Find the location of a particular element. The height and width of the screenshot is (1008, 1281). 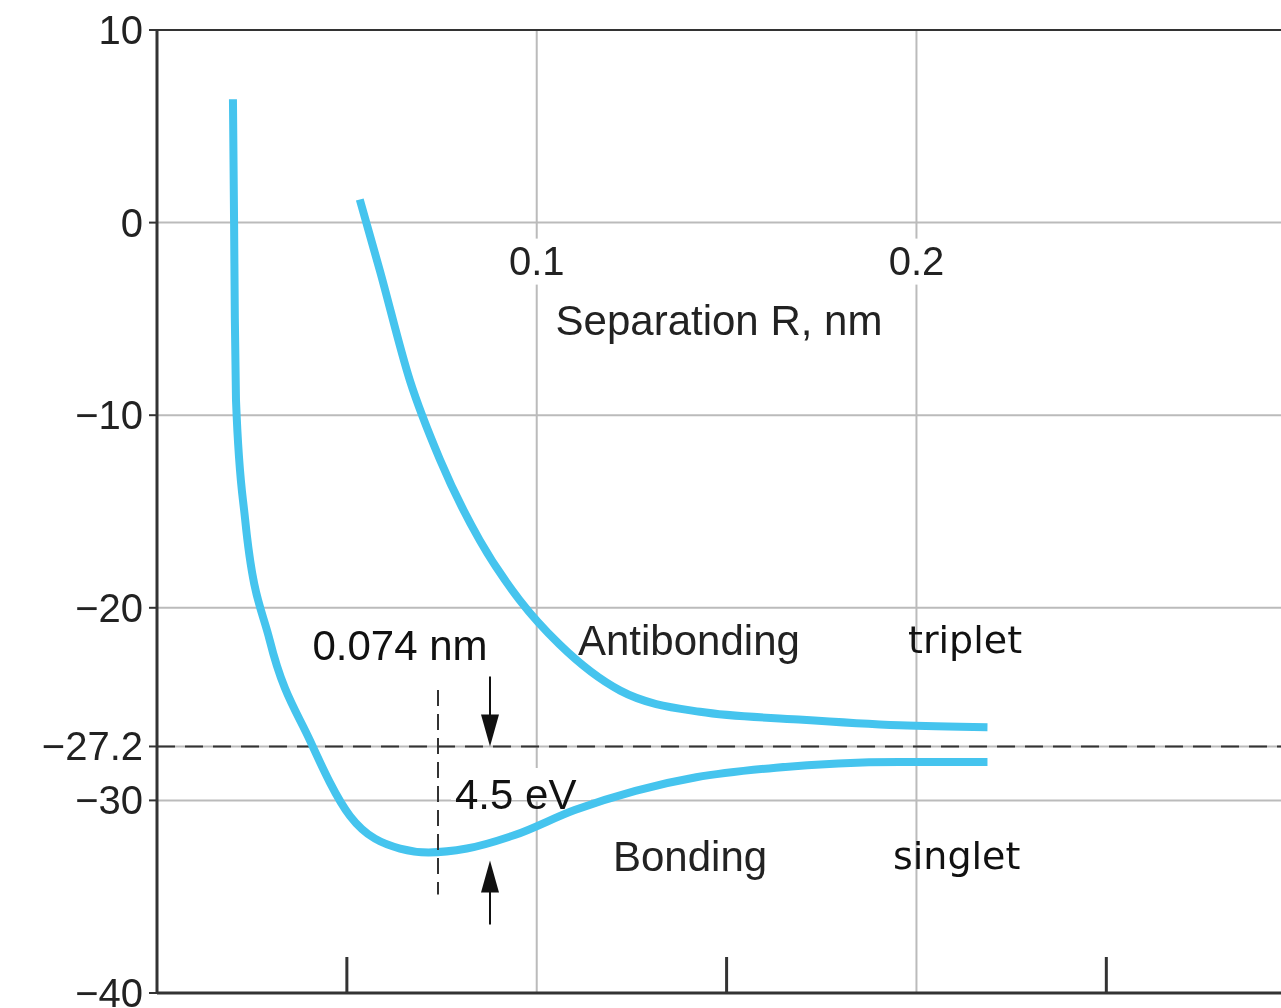

annotation: 0.074 nm is located at coordinates (400, 645).